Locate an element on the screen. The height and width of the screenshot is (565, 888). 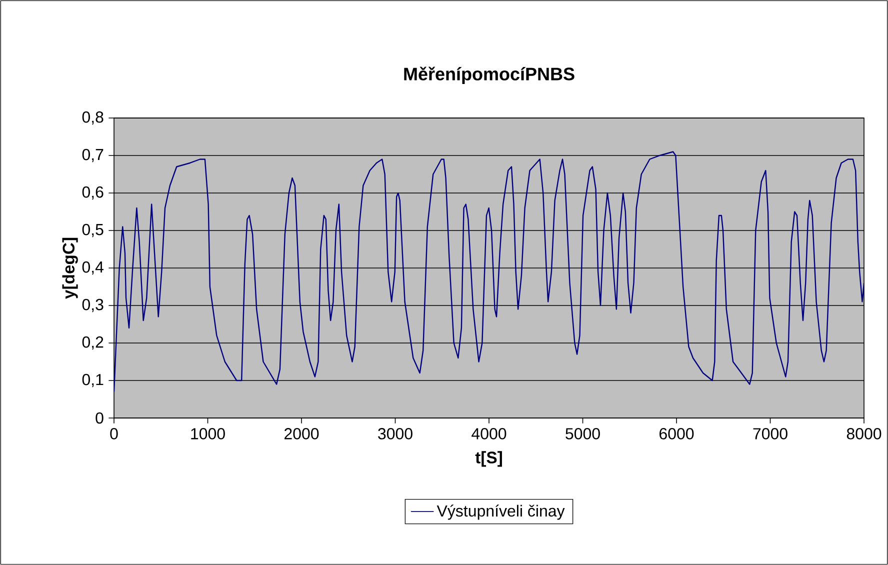
y-tick-label: 0,7 is located at coordinates (93, 155).